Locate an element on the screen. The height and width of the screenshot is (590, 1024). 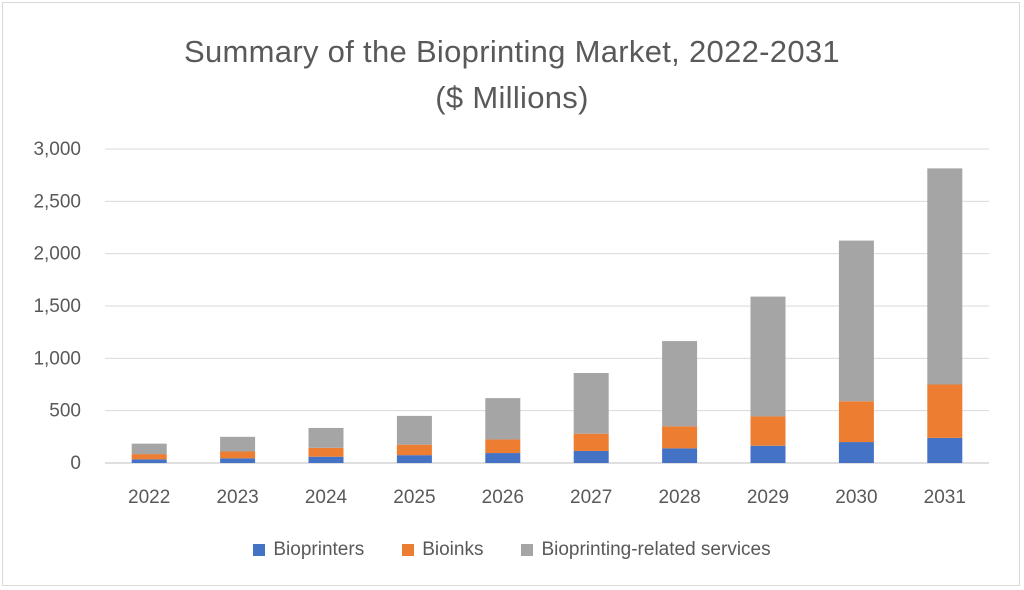
legend-item: Bioprinters is located at coordinates (308, 550).